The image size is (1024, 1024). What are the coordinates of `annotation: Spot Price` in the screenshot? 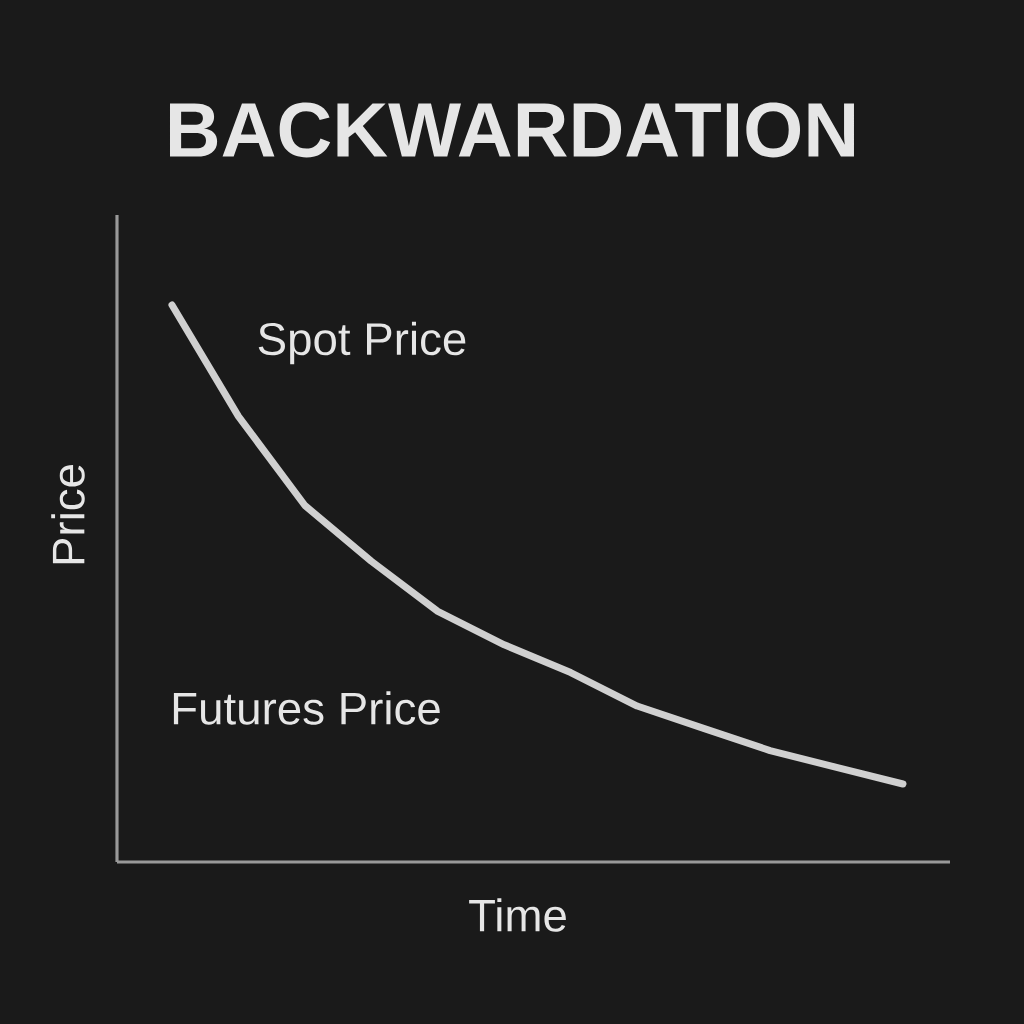 It's located at (362, 343).